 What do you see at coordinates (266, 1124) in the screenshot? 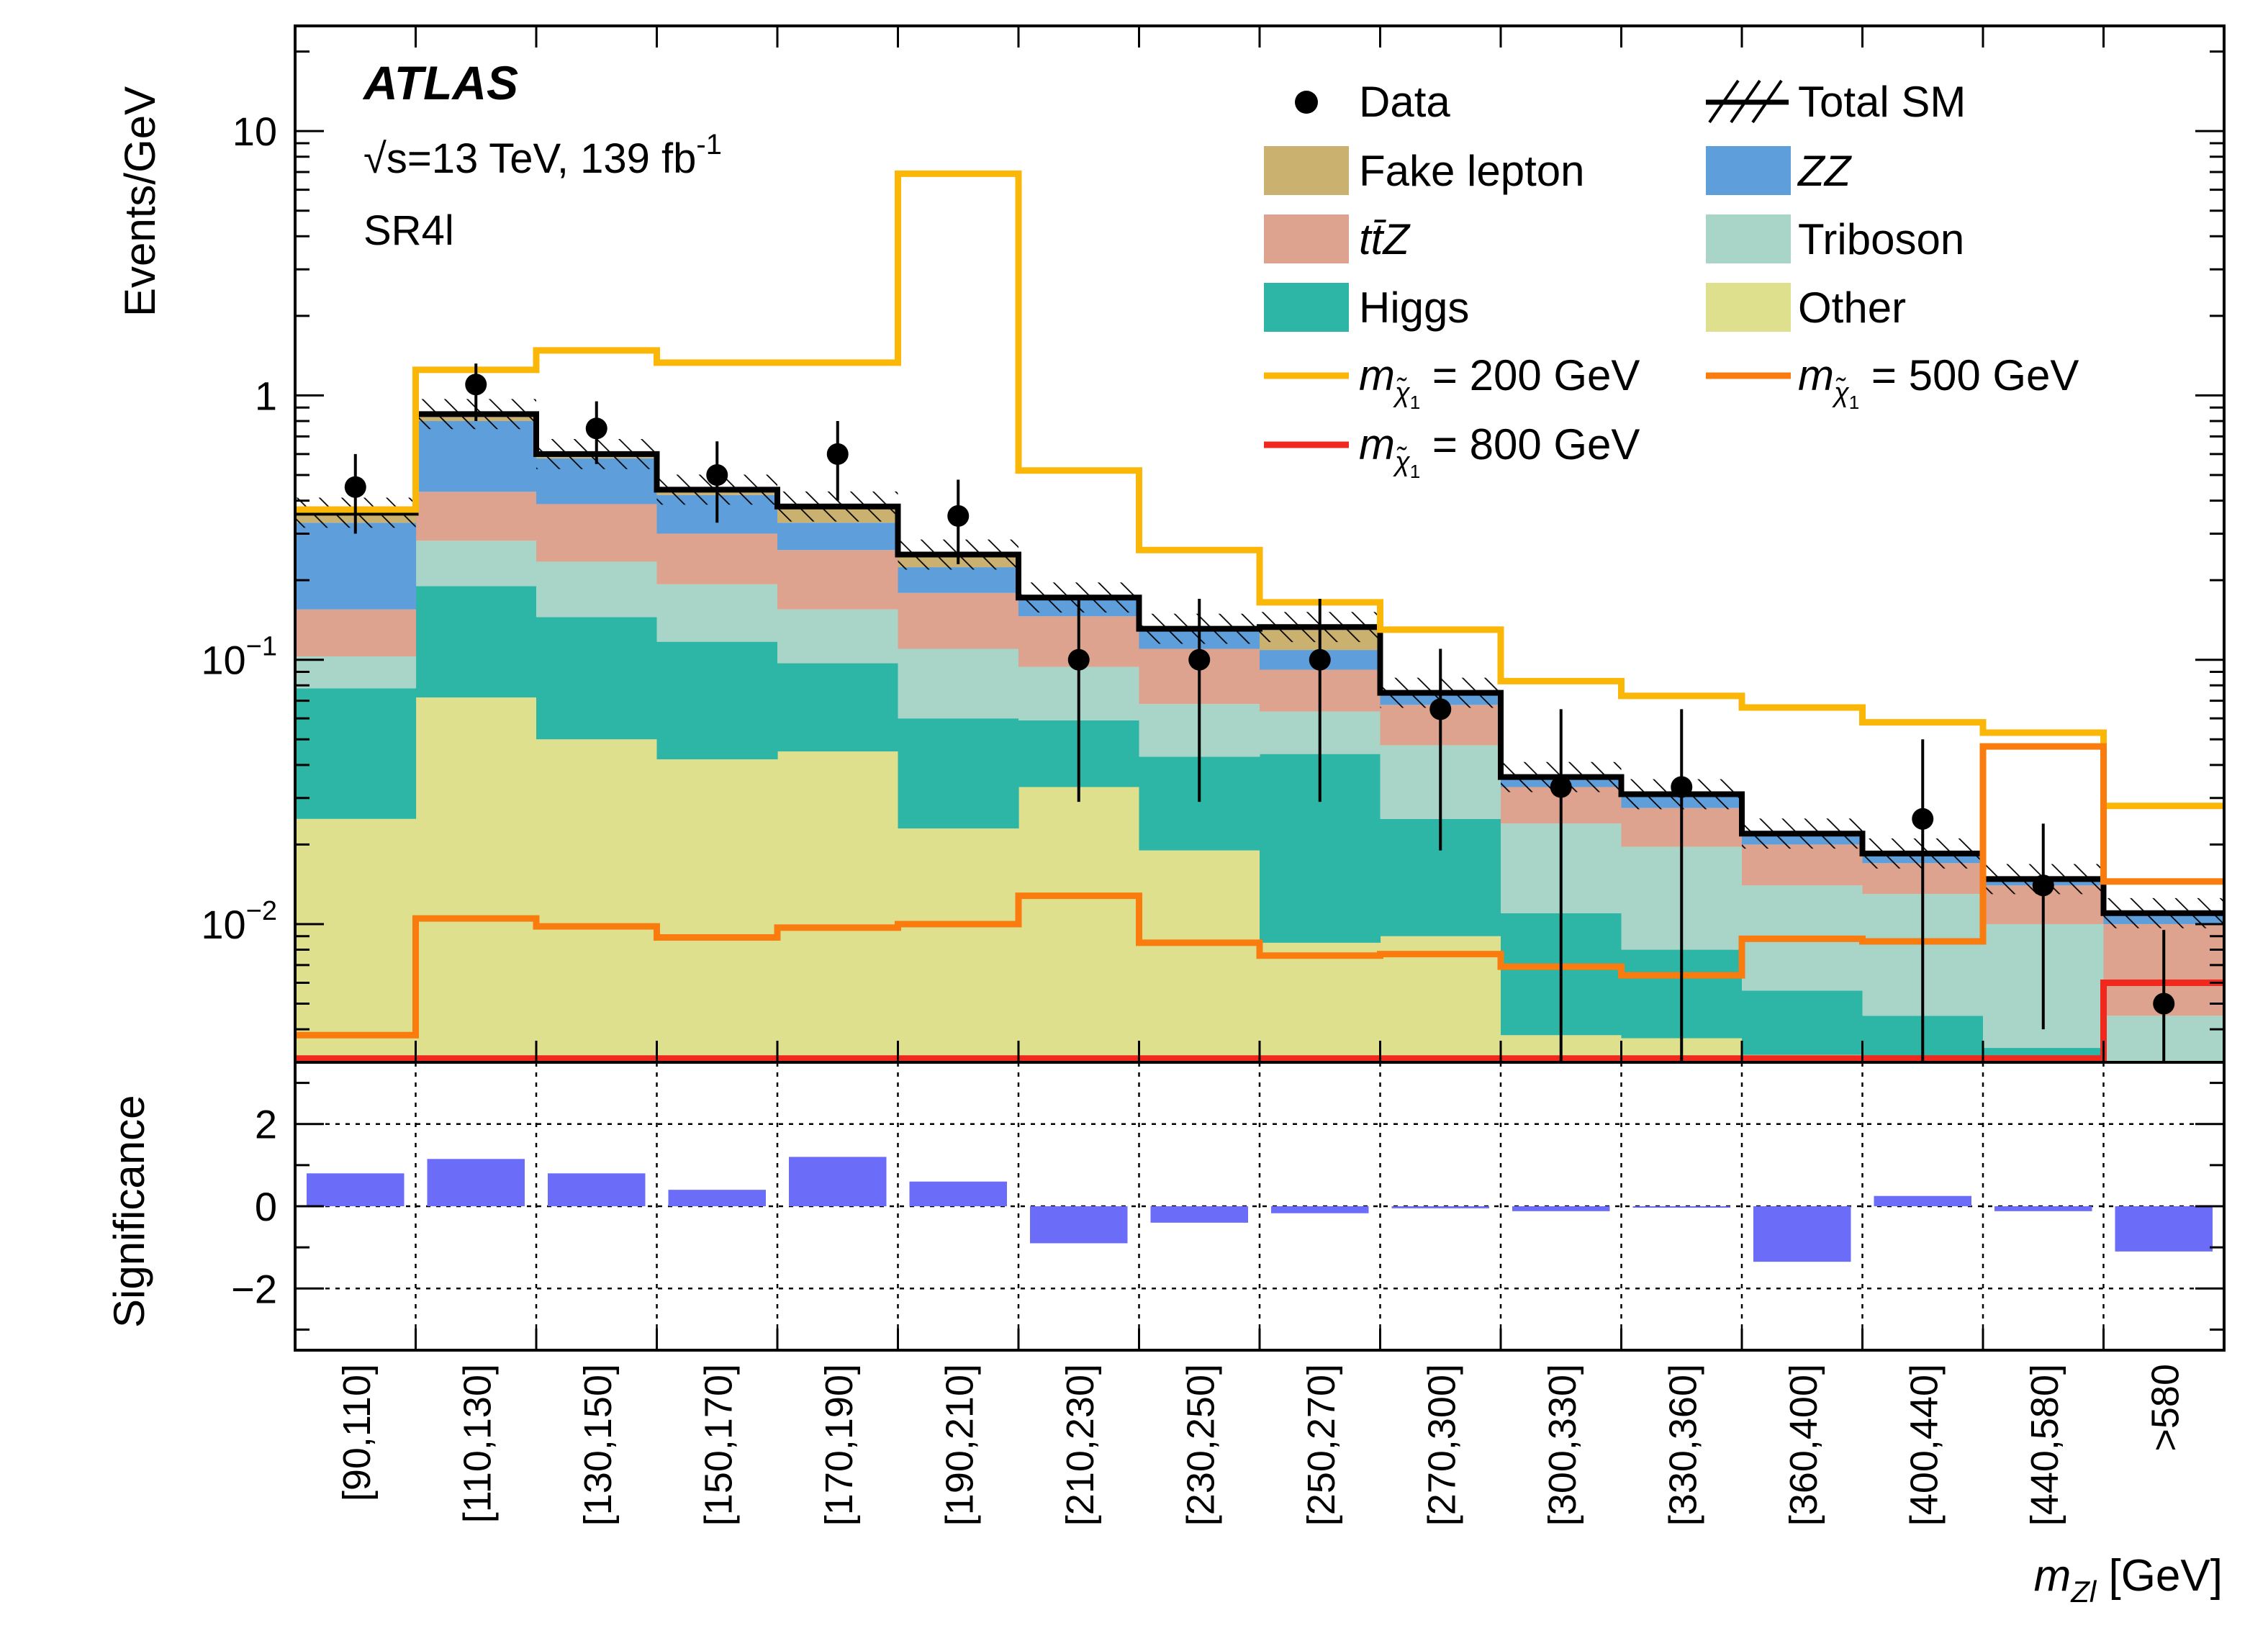
I see `significance-tick-label: 2` at bounding box center [266, 1124].